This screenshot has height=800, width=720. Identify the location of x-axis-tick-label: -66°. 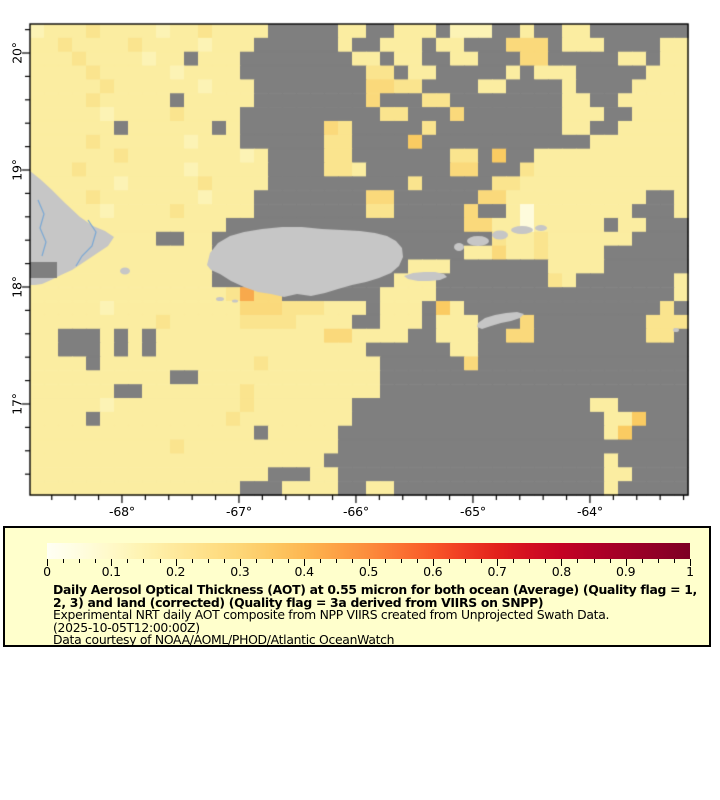
(356, 511).